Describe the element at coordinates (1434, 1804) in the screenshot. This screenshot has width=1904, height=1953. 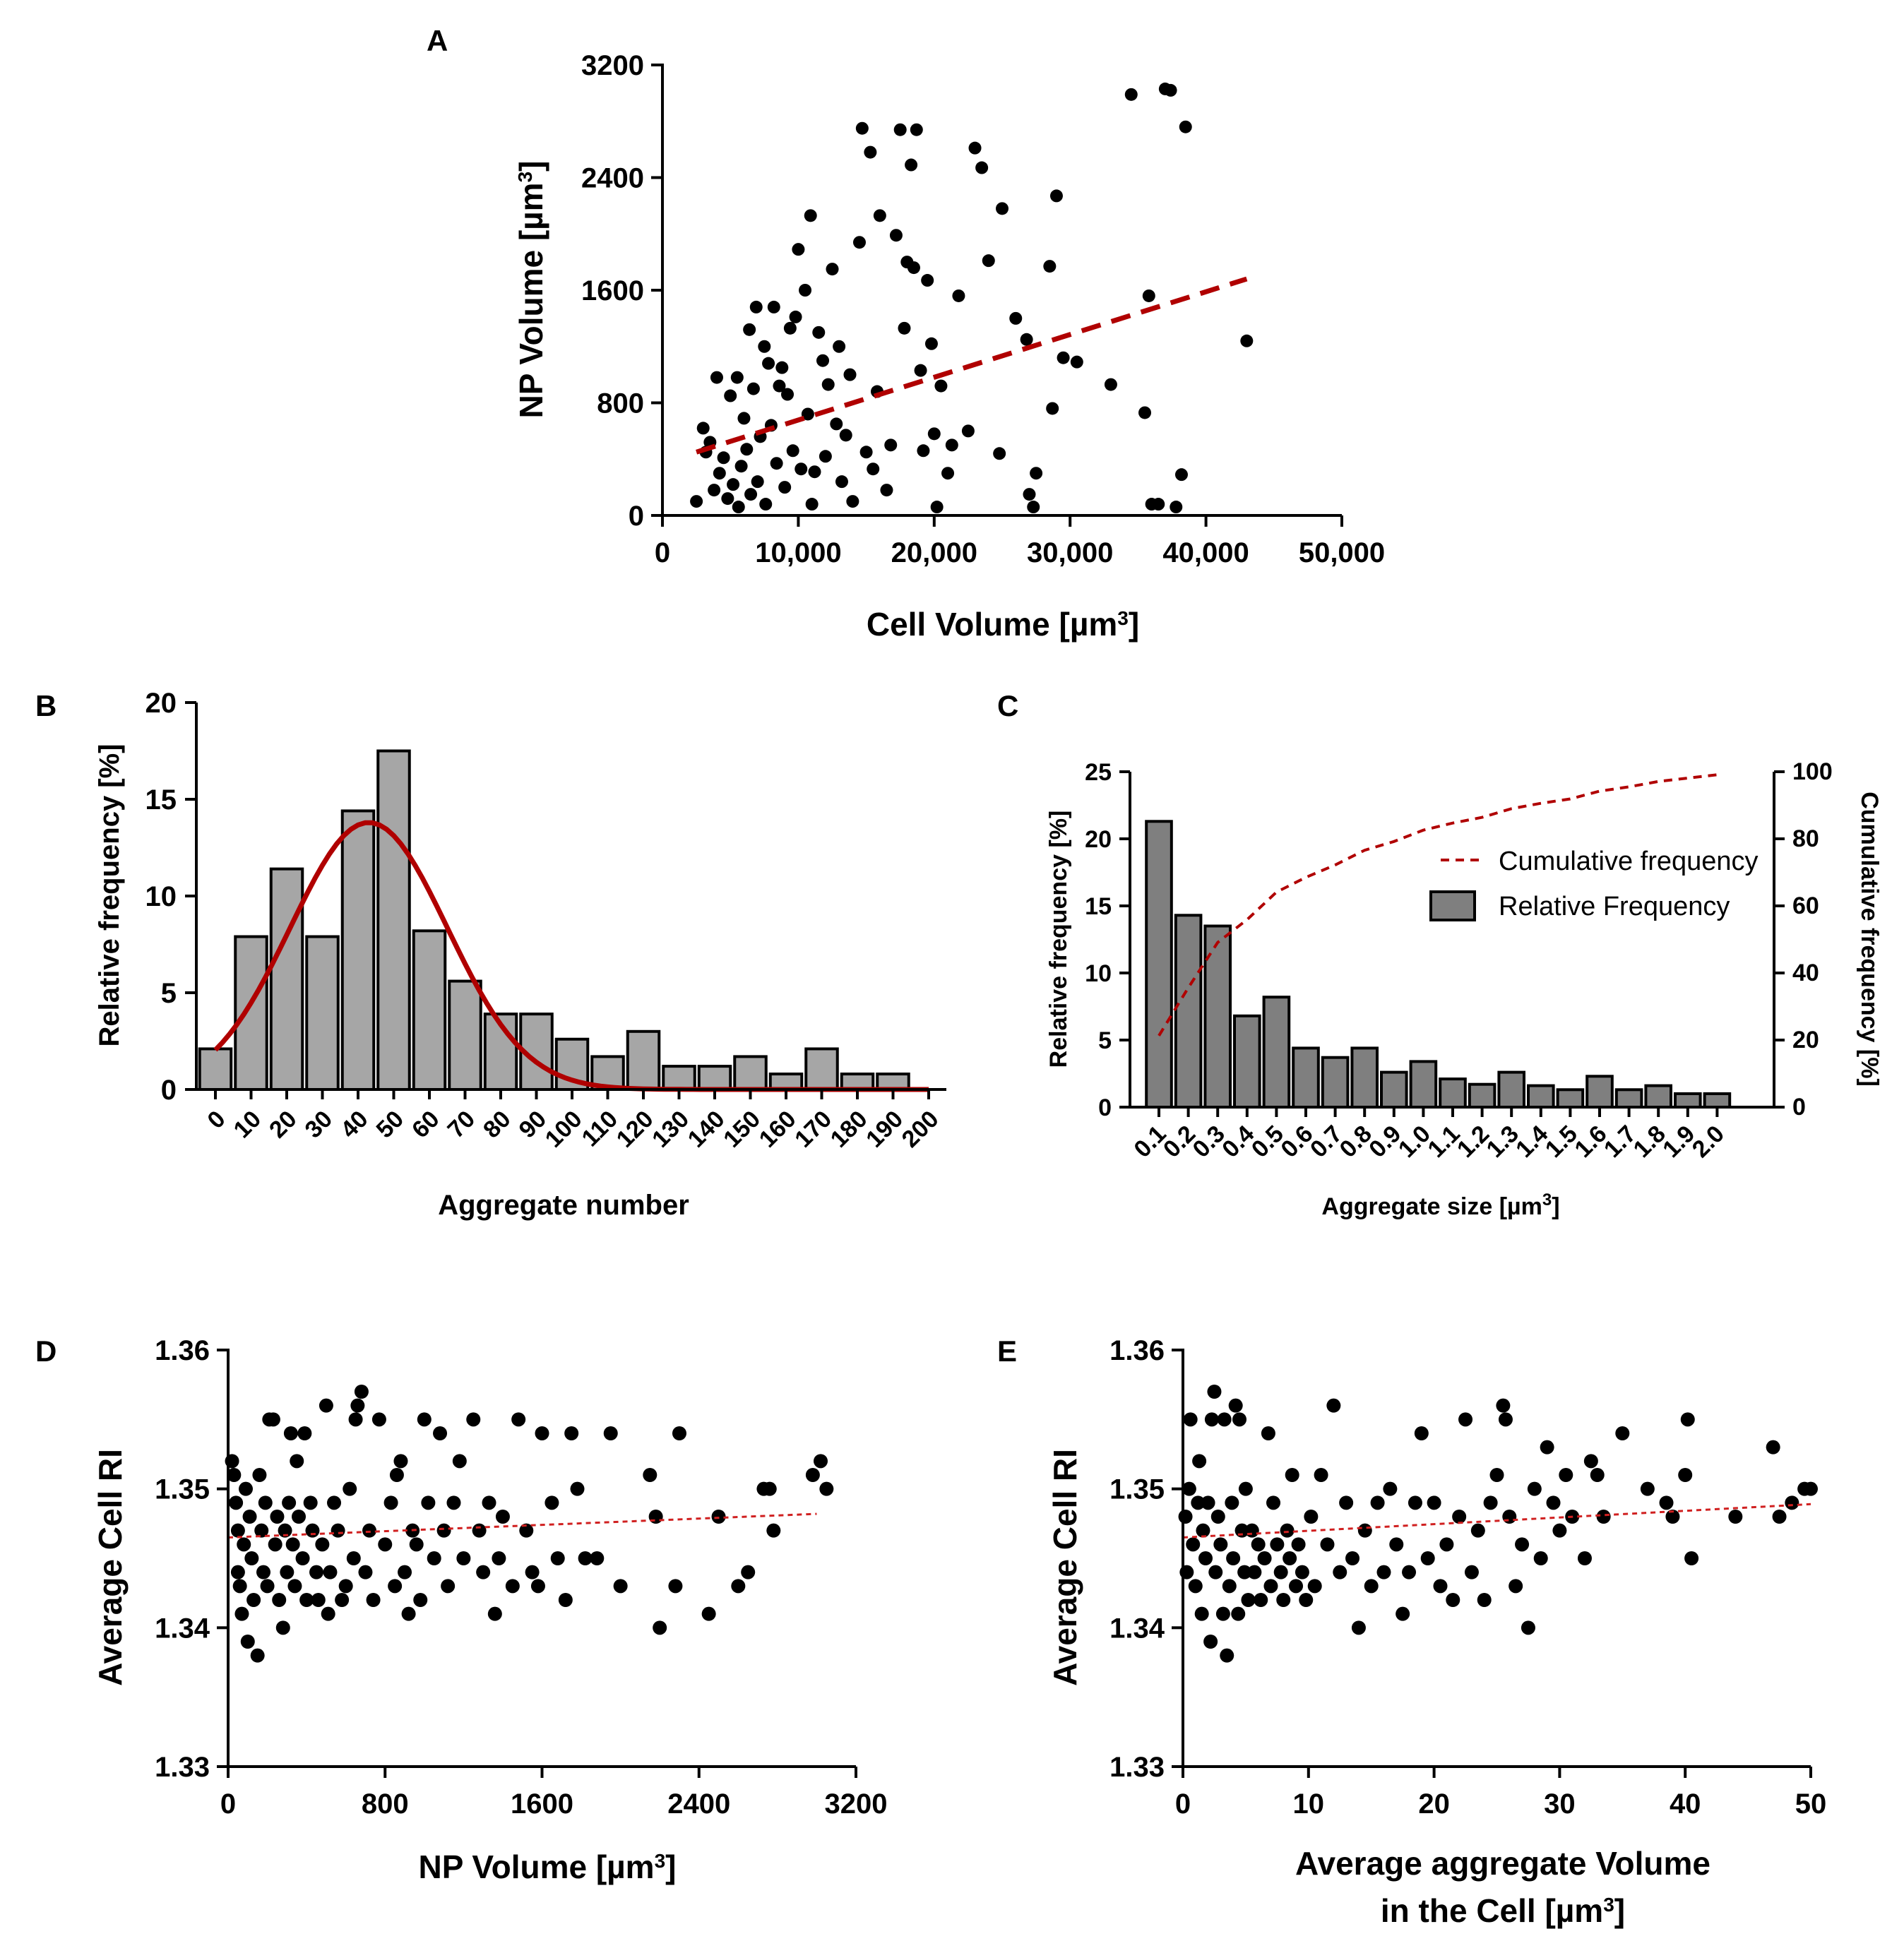
I see `x-tick-label: 20` at that location.